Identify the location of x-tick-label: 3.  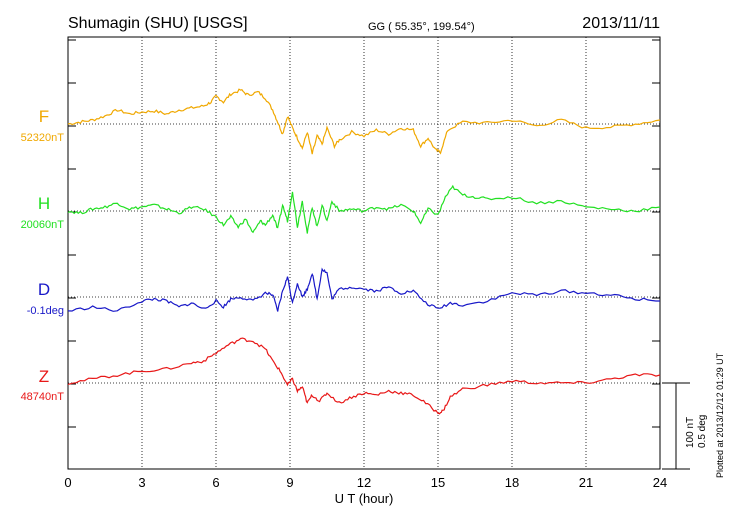
(141, 482).